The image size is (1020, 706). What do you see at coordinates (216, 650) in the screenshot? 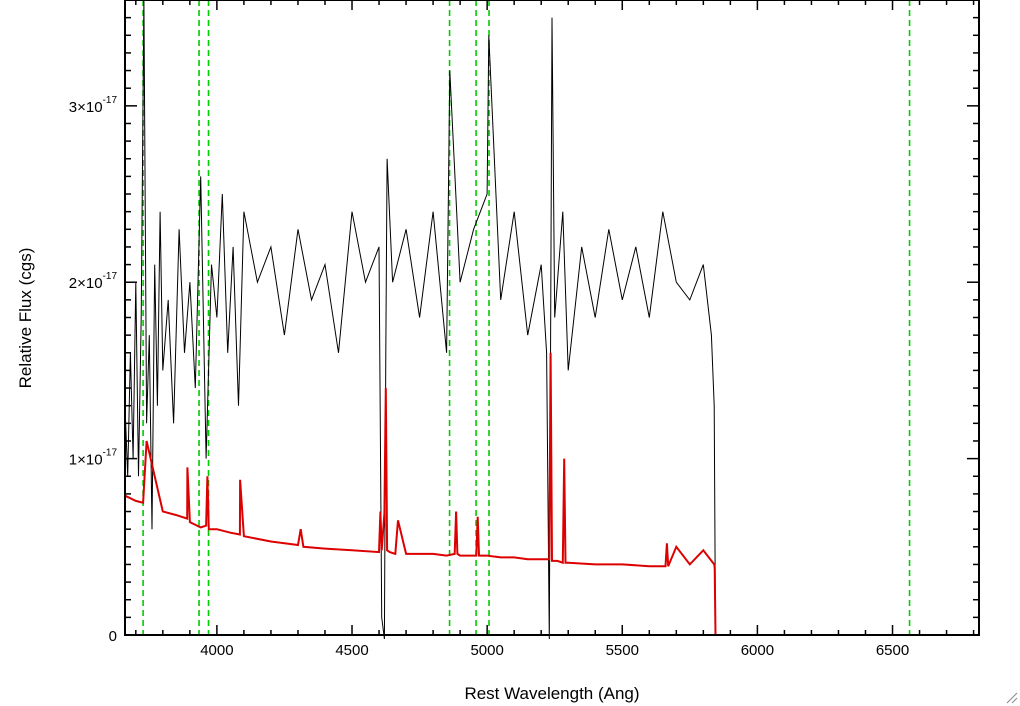
I see `x-tick-label: 4000` at bounding box center [216, 650].